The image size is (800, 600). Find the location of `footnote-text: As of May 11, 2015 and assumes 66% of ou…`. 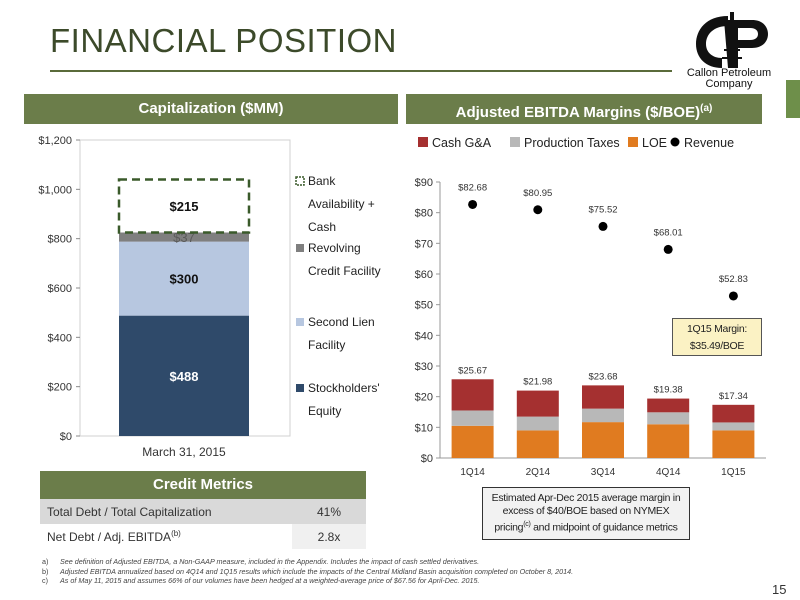

footnote-text: As of May 11, 2015 and assumes 66% of ou… is located at coordinates (270, 580).